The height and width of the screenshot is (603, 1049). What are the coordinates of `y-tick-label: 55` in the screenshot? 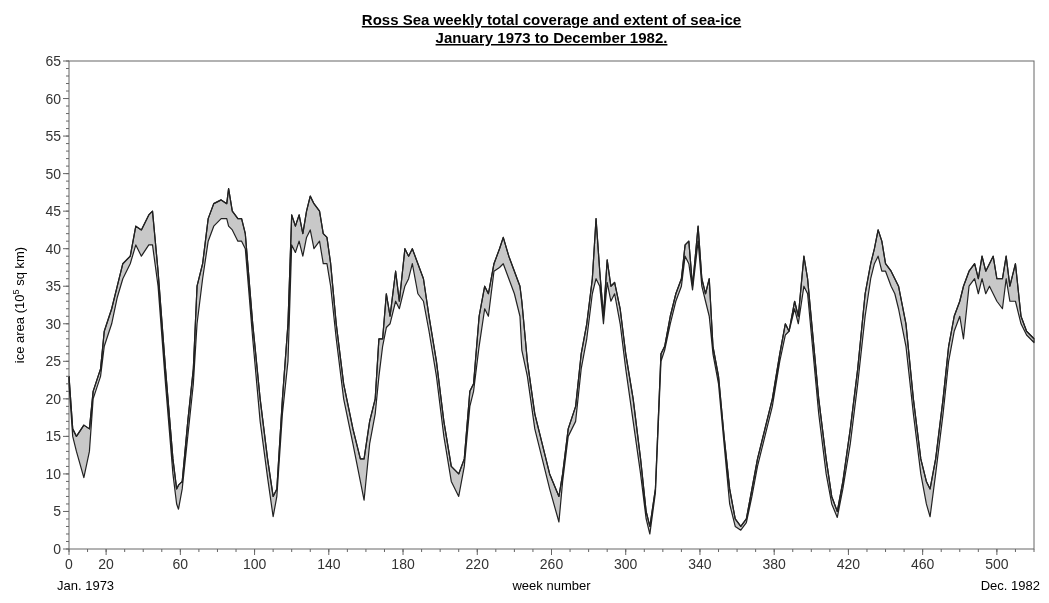 It's located at (53, 136).